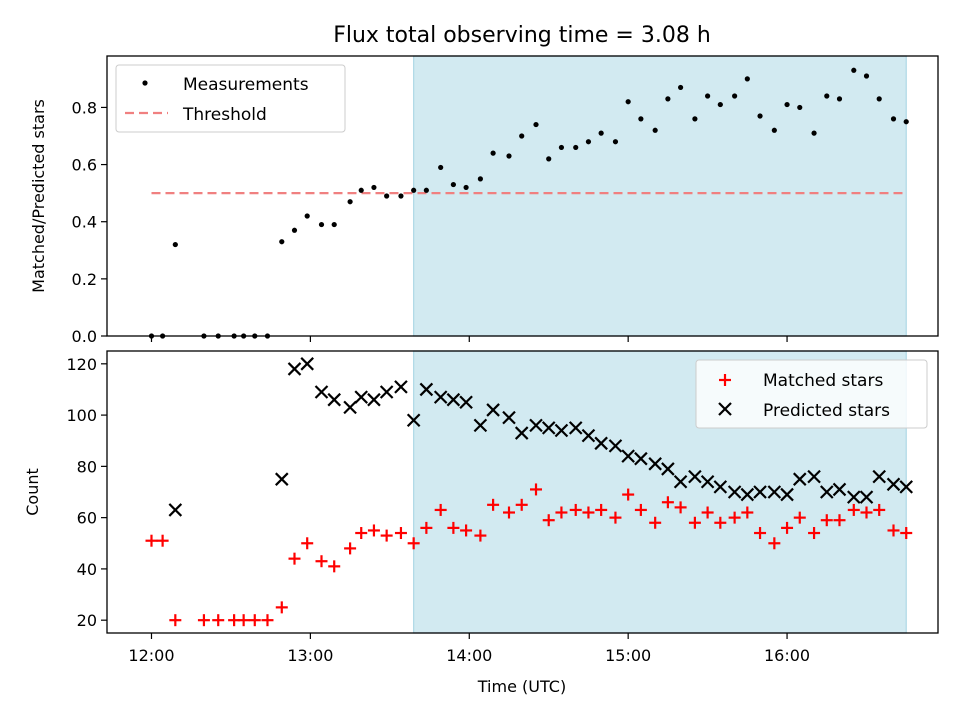 The image size is (960, 720). I want to click on legend-matched-marker, so click(725, 380).